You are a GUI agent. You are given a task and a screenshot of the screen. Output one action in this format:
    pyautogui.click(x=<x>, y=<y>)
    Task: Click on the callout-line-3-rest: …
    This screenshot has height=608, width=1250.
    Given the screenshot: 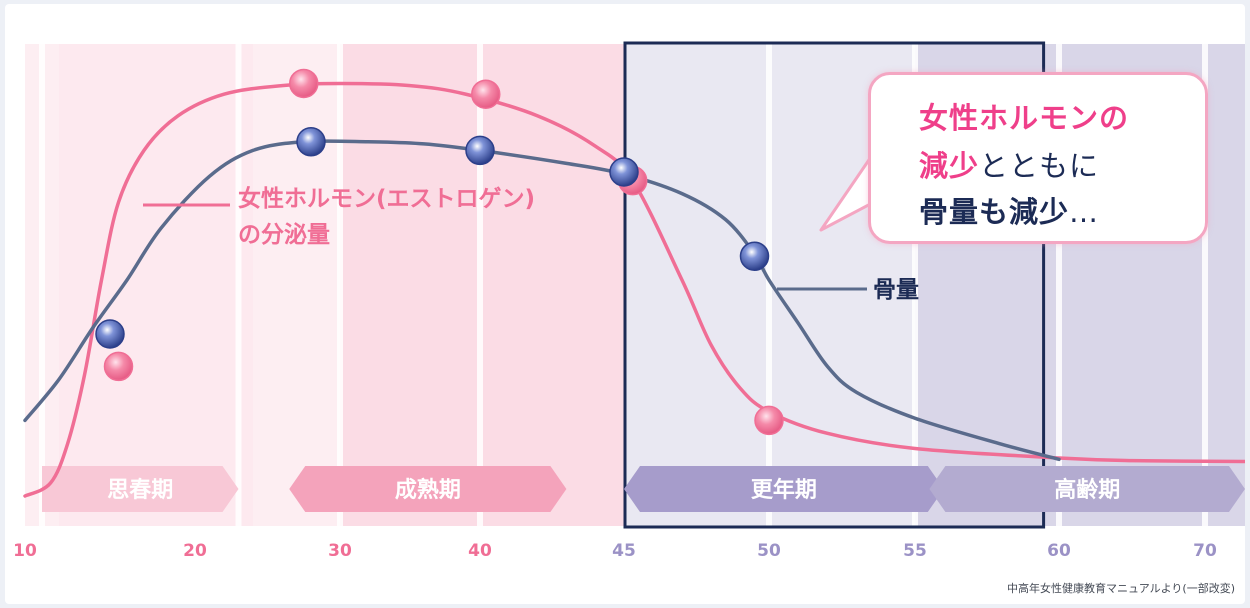 What is the action you would take?
    pyautogui.click(x=1084, y=212)
    